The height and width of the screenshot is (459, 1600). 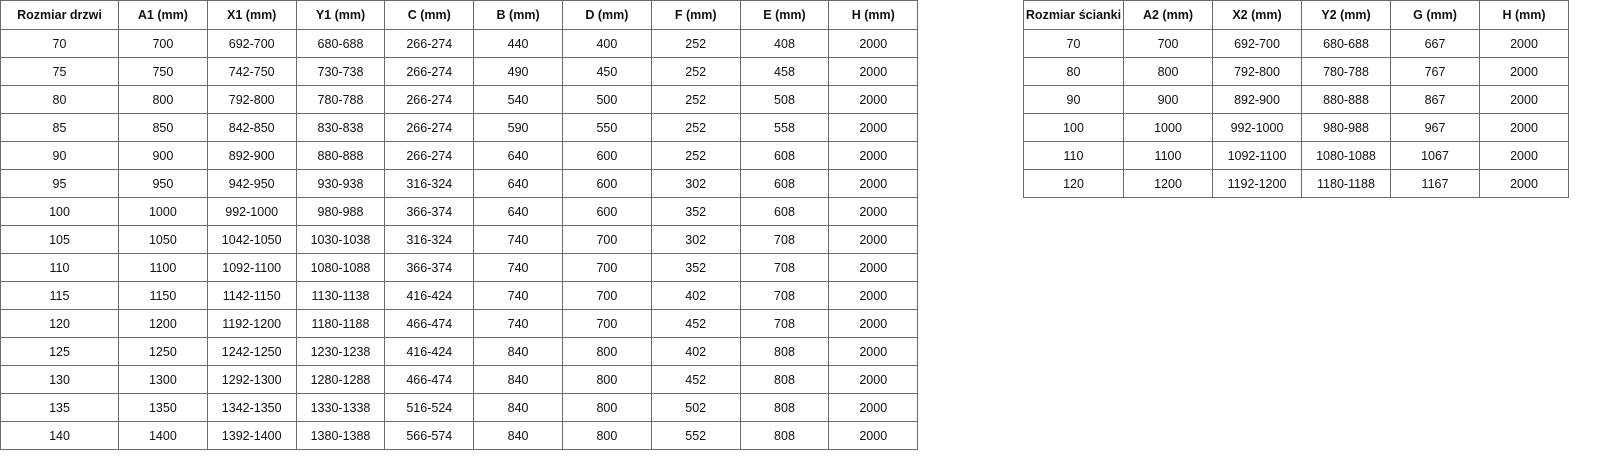 What do you see at coordinates (1168, 183) in the screenshot?
I see `table-cell: 1200` at bounding box center [1168, 183].